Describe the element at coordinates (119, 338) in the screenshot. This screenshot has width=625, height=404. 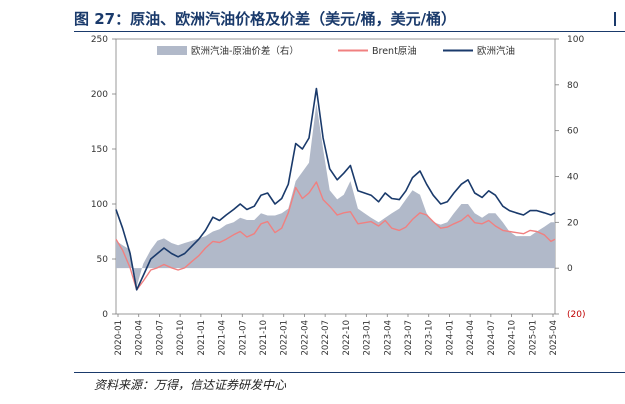
I see `x-tick-label: 2020-01` at that location.